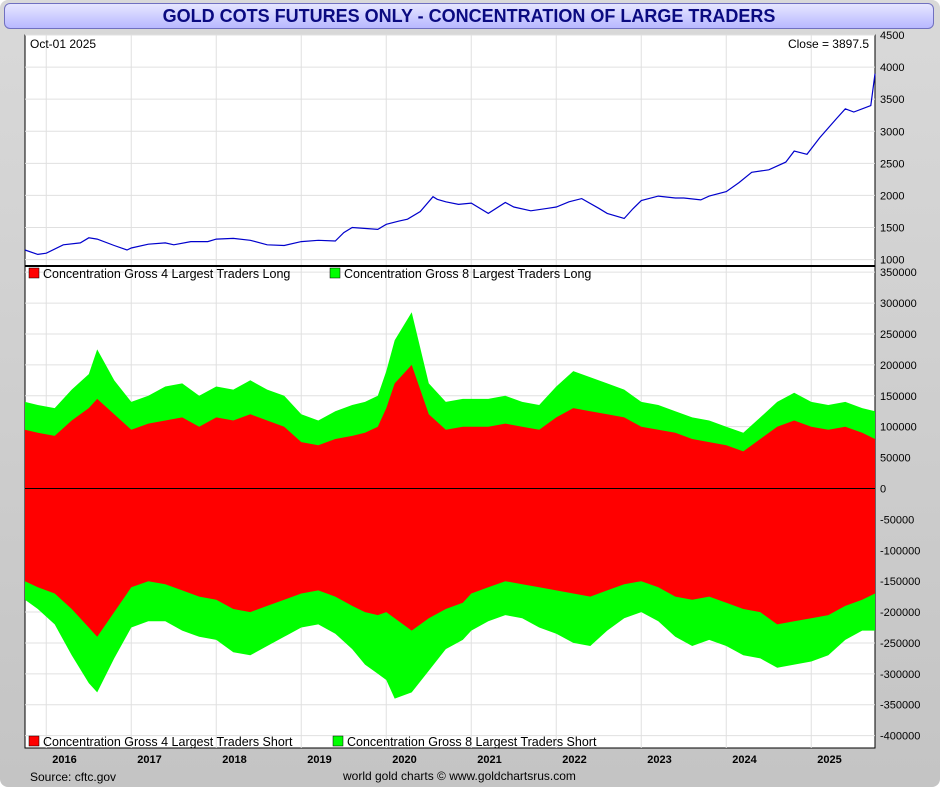 Image resolution: width=940 pixels, height=787 pixels. Describe the element at coordinates (898, 273) in the screenshot. I see `conc-tick-label: 350000` at that location.